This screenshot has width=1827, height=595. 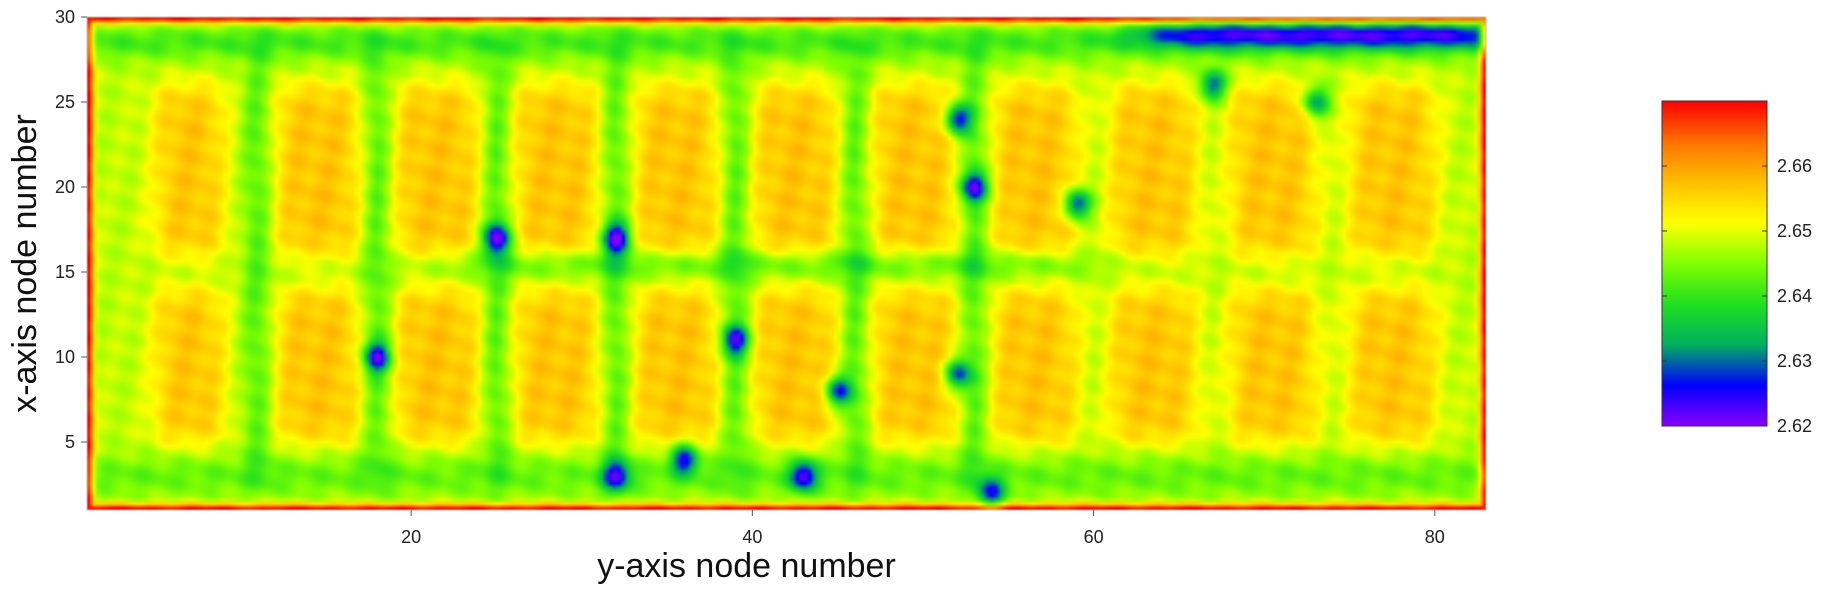 I want to click on colorbar-tick-label: 2.65, so click(x=1794, y=231).